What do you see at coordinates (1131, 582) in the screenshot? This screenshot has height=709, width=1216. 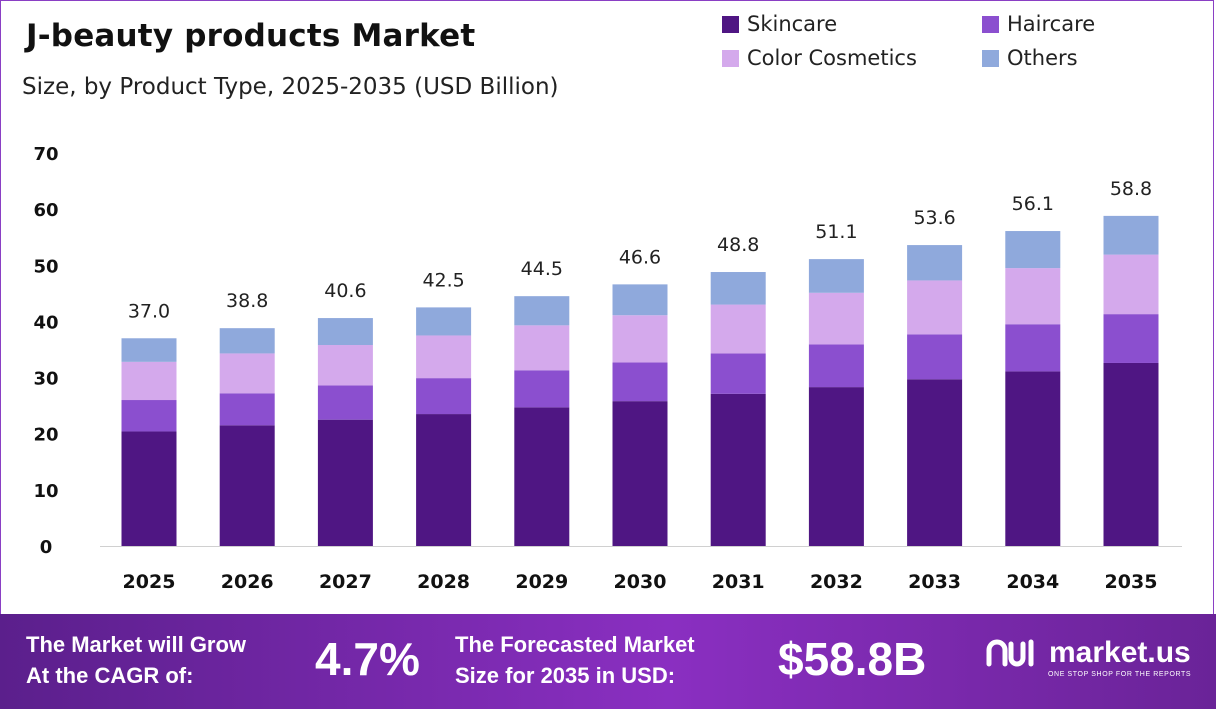 I see `x-tick-label: 2035` at bounding box center [1131, 582].